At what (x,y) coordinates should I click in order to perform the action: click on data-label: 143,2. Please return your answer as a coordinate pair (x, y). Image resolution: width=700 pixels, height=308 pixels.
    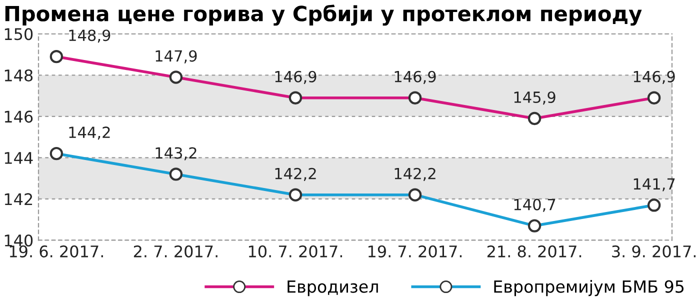
    Looking at the image, I should click on (176, 153).